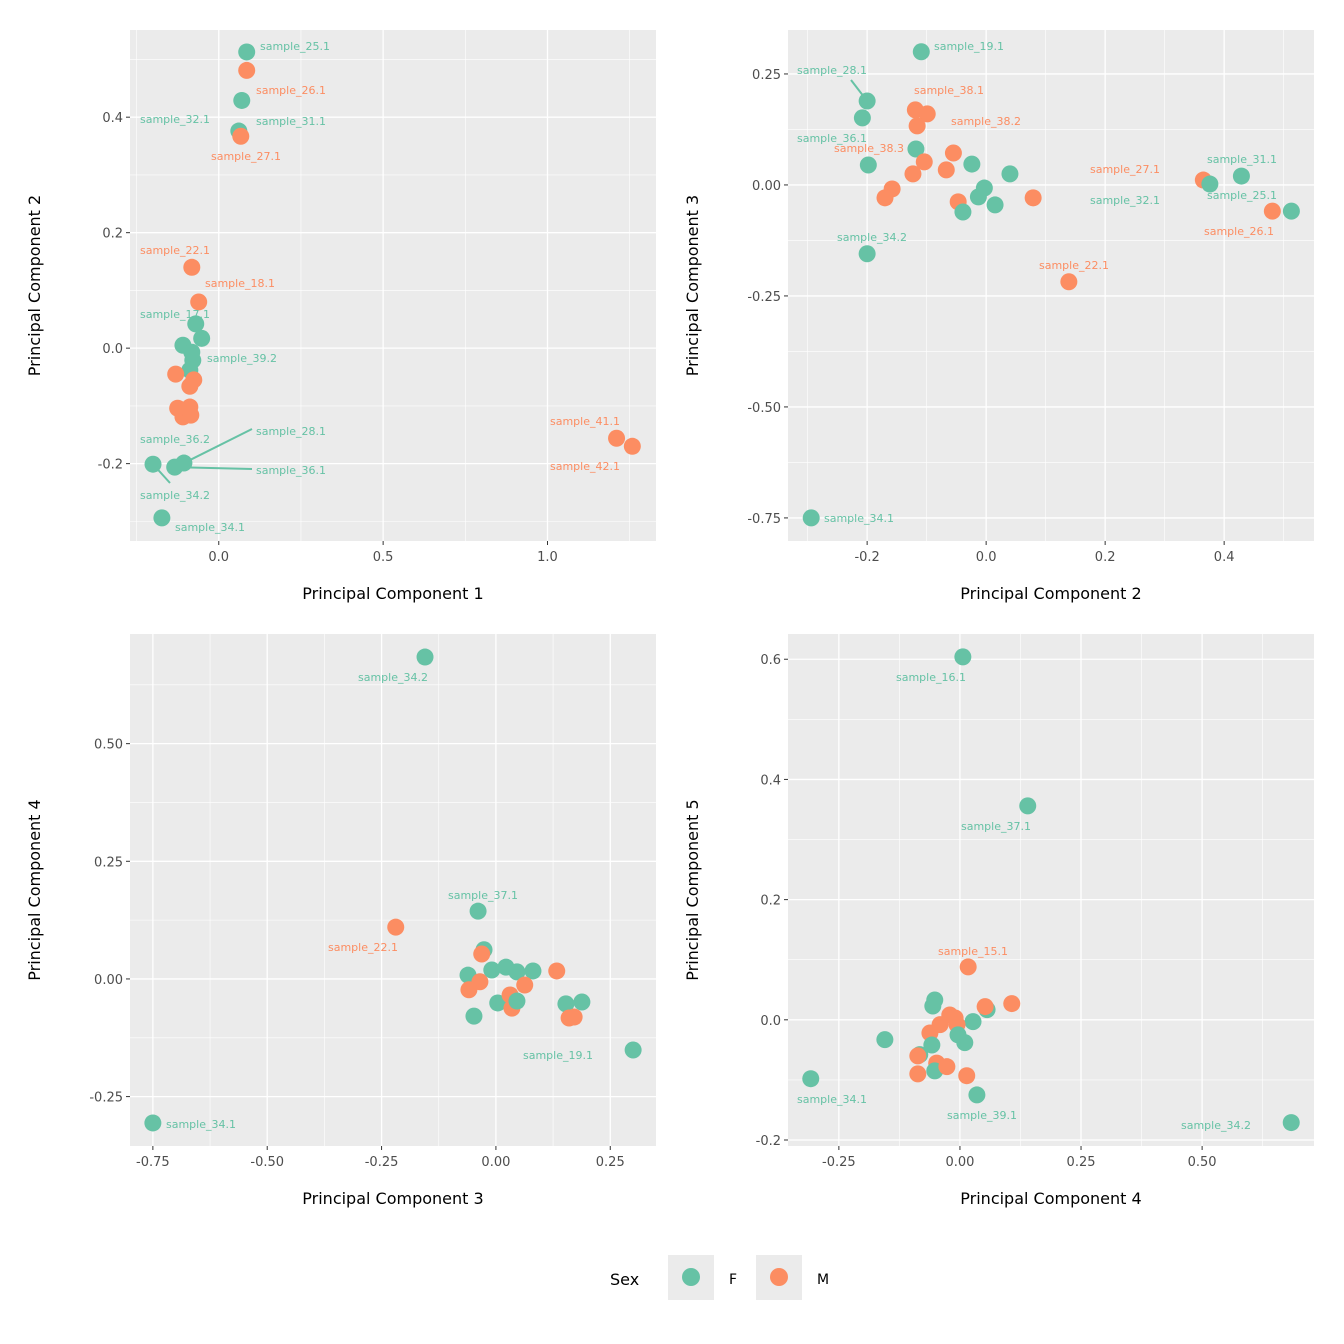  Describe the element at coordinates (764, 519) in the screenshot. I see `y-tick-label: -0.75` at that location.